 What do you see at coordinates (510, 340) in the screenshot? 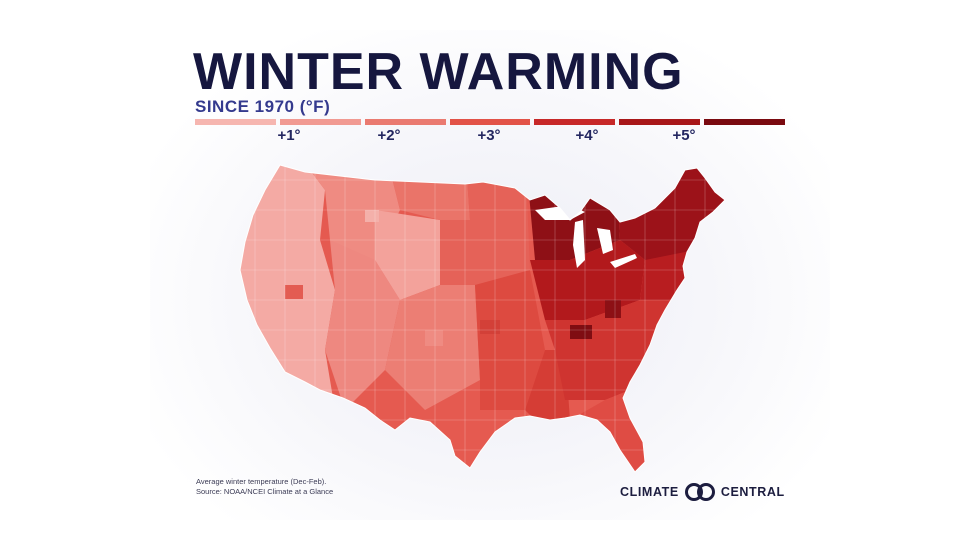
I see `region-plains-south` at bounding box center [510, 340].